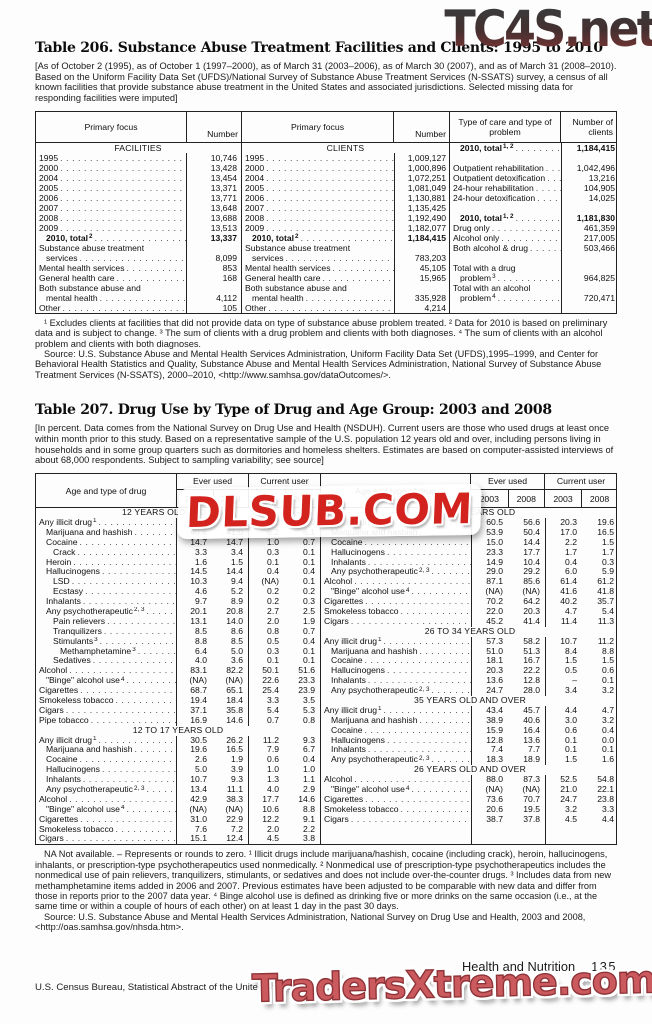 The width and height of the screenshot is (652, 1024). Describe the element at coordinates (92, 247) in the screenshot. I see `row-label: Substance abuse treatment` at that location.